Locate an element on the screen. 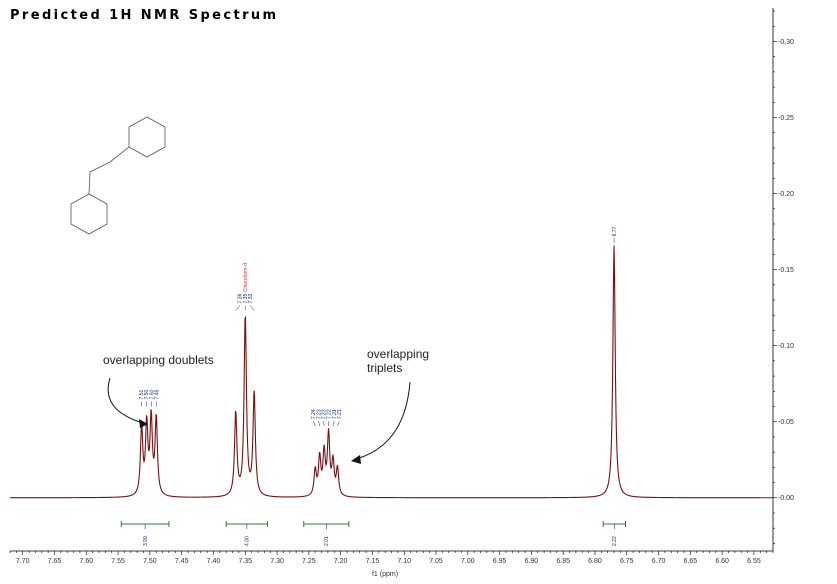 The image size is (837, 584). peak-label: 7.35 Chloroform-d is located at coordinates (246, 283).